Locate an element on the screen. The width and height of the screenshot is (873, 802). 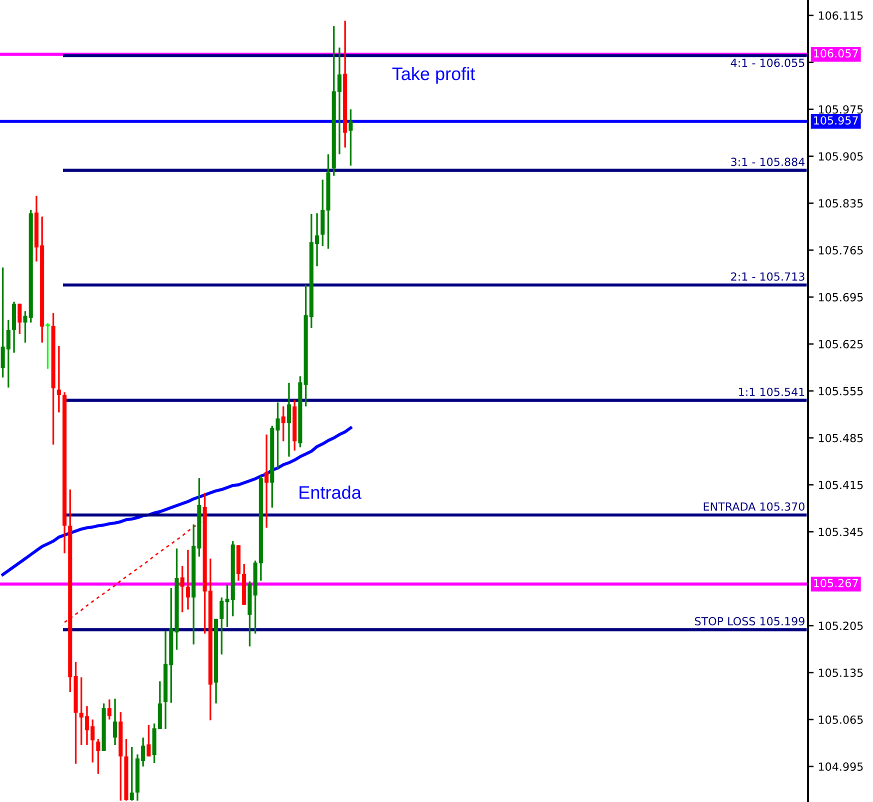
y-tick-label: 105.485 is located at coordinates (840, 438).